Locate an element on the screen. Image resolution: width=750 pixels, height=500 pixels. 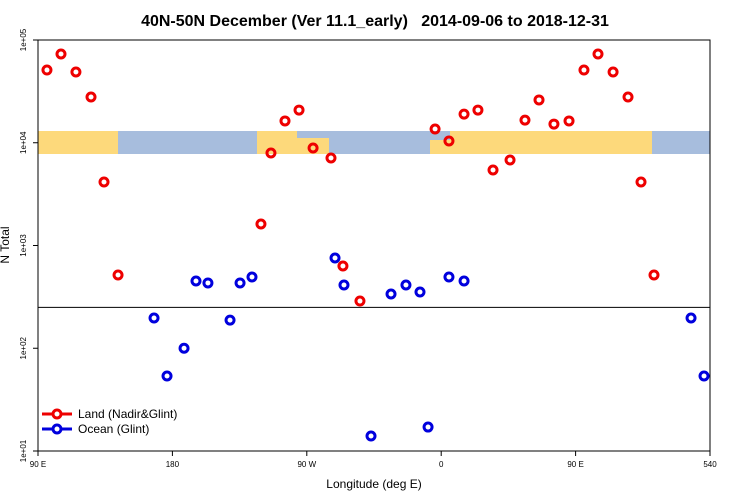
y-tick-label: 1e+02 is located at coordinates (23, 347).